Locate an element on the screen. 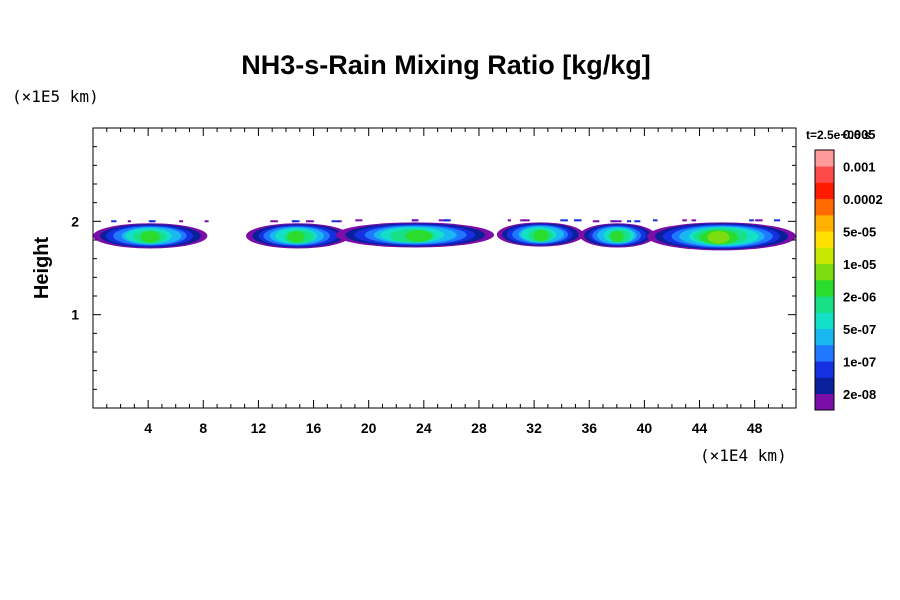 This screenshot has width=900, height=600. colorbar-label: 5e-07 is located at coordinates (859, 329).